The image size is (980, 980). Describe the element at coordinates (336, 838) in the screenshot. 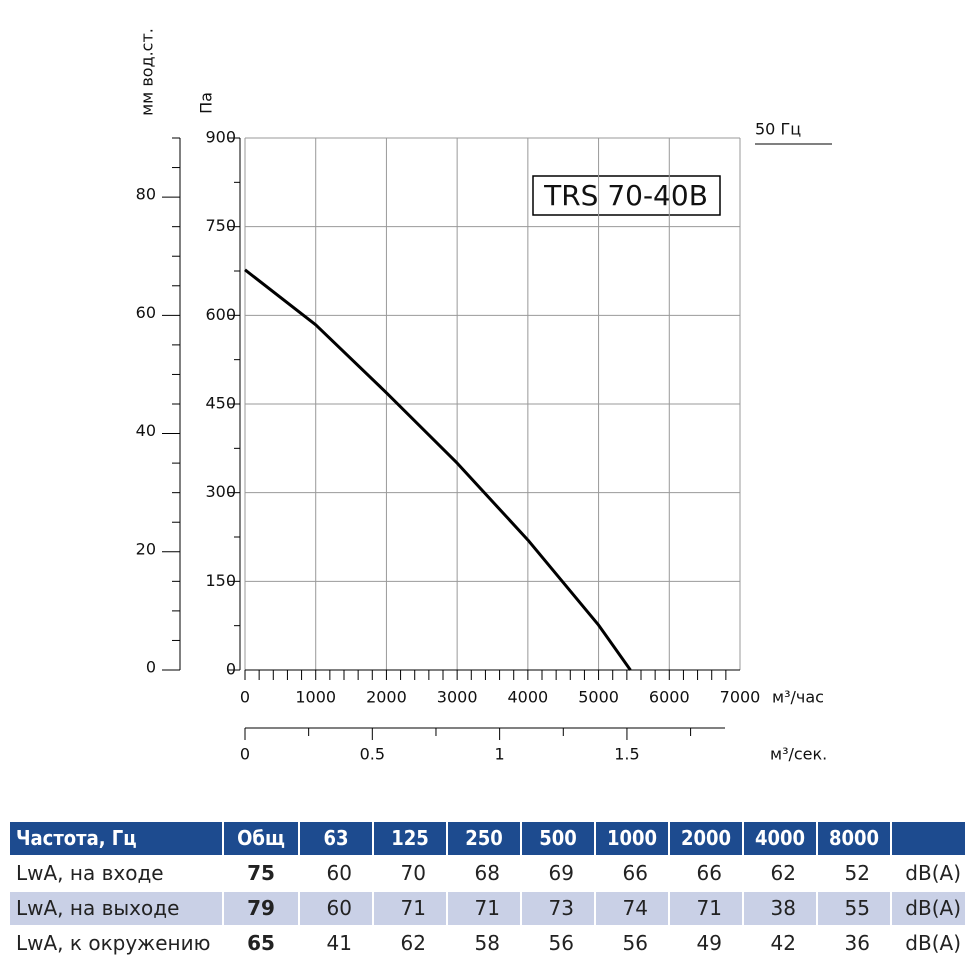

I see `table-cell: 63` at that location.